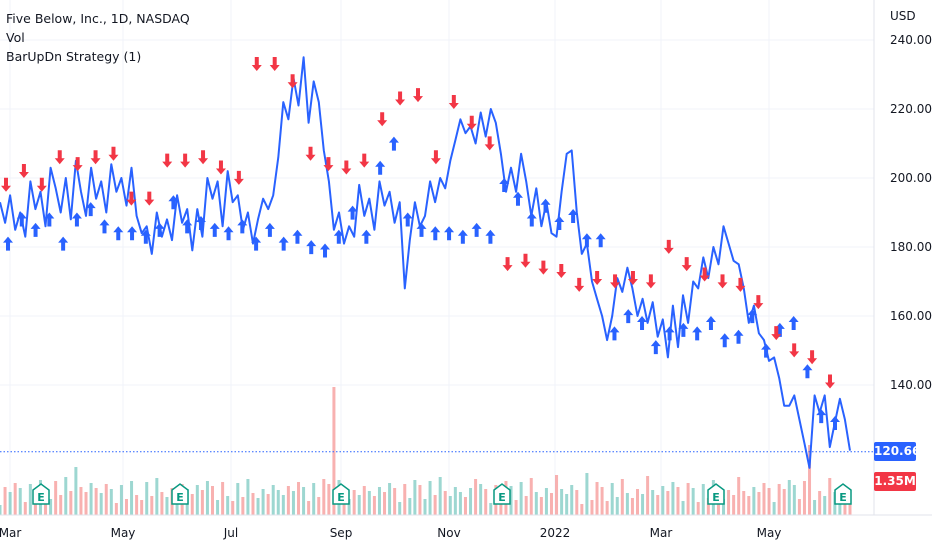  Describe the element at coordinates (903, 16) in the screenshot. I see `currency-label: USD` at that location.